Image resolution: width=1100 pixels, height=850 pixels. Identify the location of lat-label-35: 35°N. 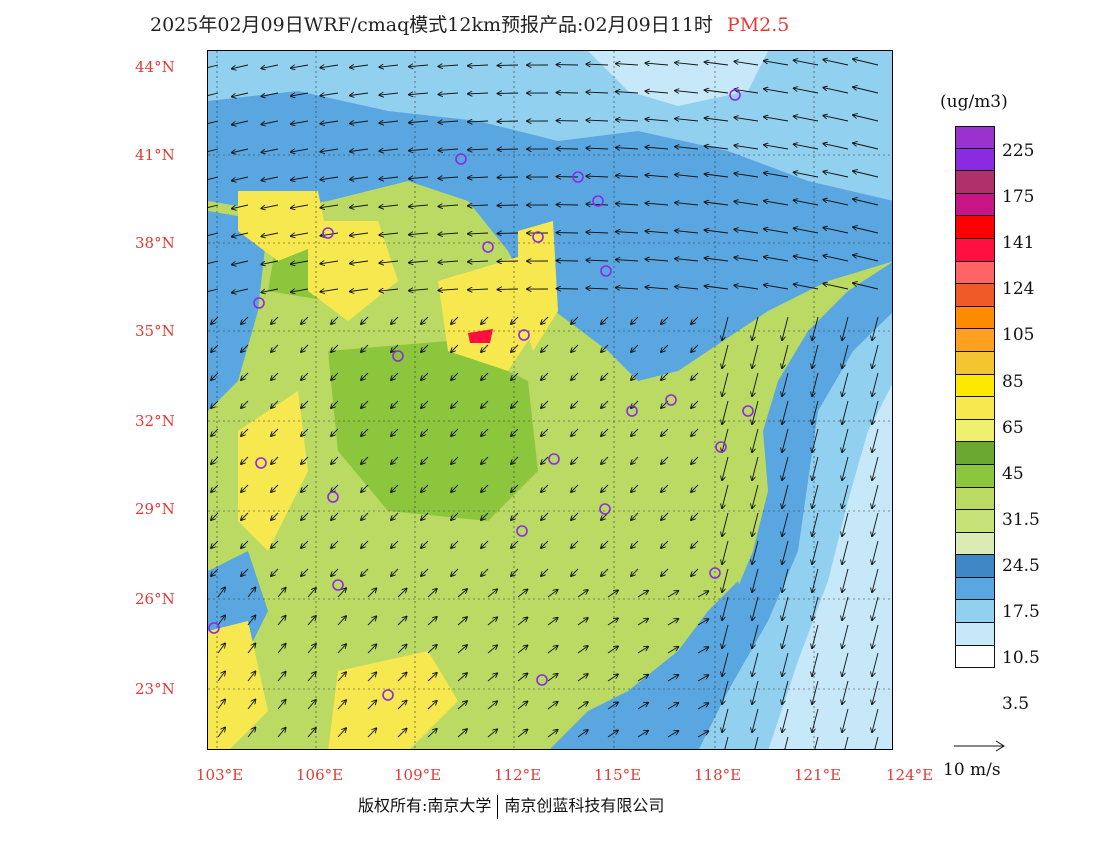
(155, 331).